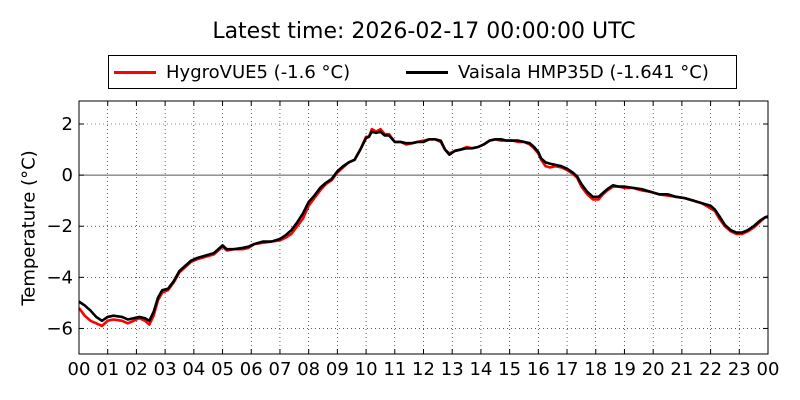 This screenshot has height=400, width=800. I want to click on y-tick-label: 2, so click(67, 124).